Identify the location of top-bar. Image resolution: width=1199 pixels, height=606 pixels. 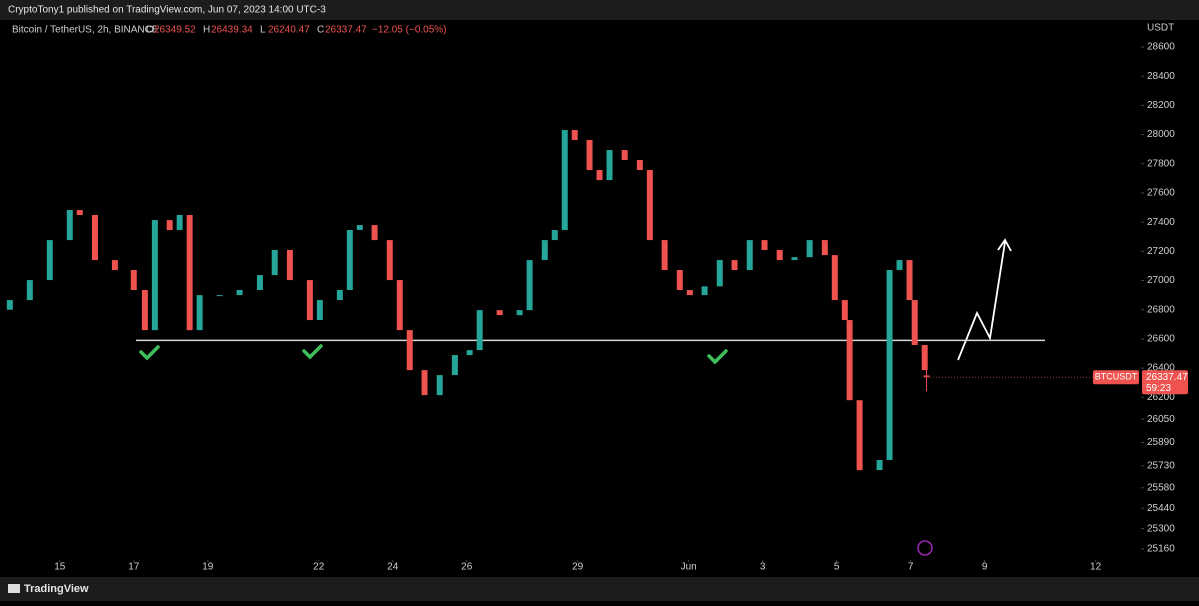
(599, 10).